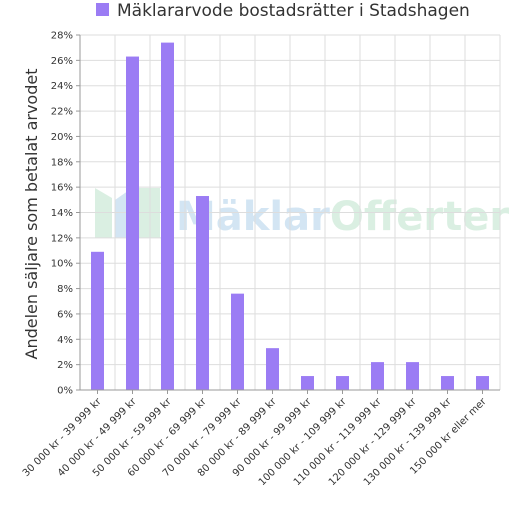 This screenshot has width=520, height=520. What do you see at coordinates (102, 9) in the screenshot?
I see `legend-swatch` at bounding box center [102, 9].